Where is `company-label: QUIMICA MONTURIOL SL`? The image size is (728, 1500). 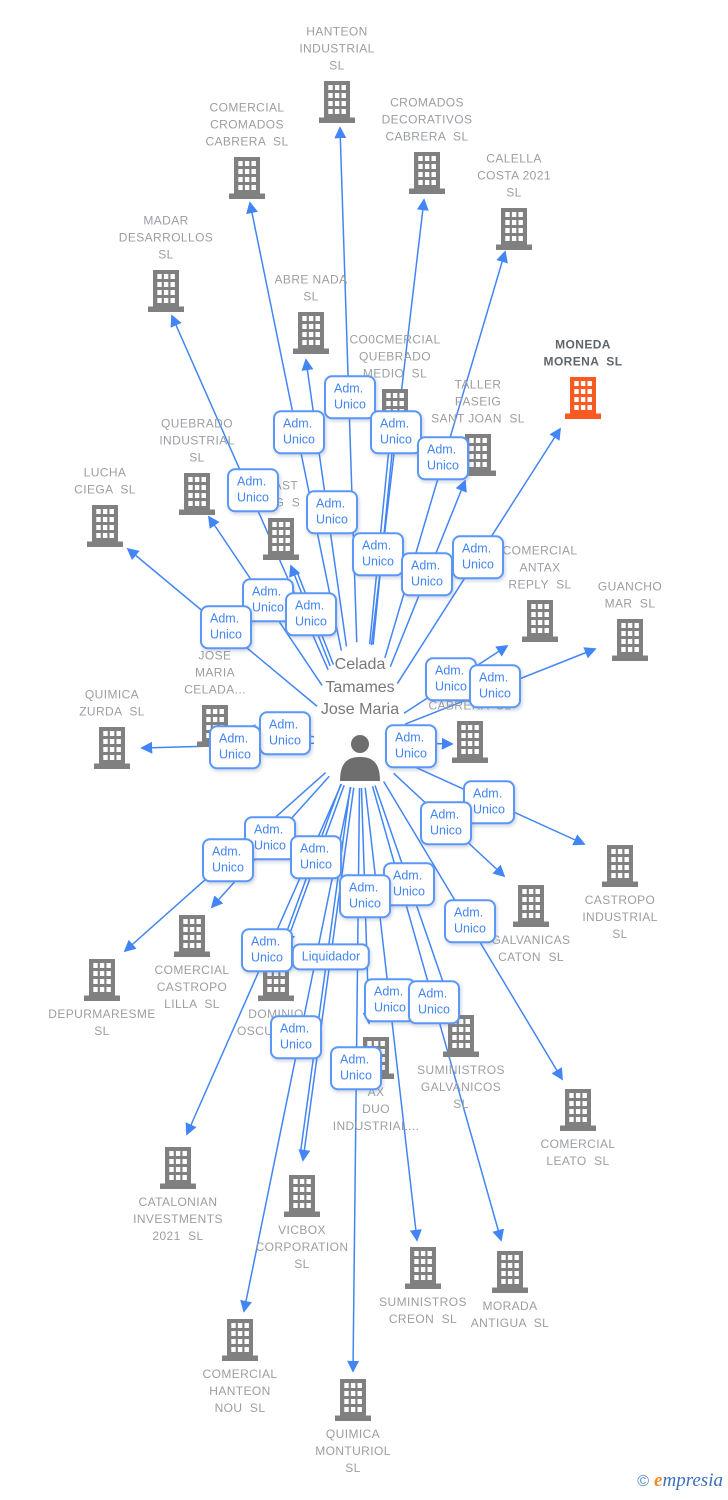 company-label: QUIMICA MONTURIOL SL is located at coordinates (353, 1451).